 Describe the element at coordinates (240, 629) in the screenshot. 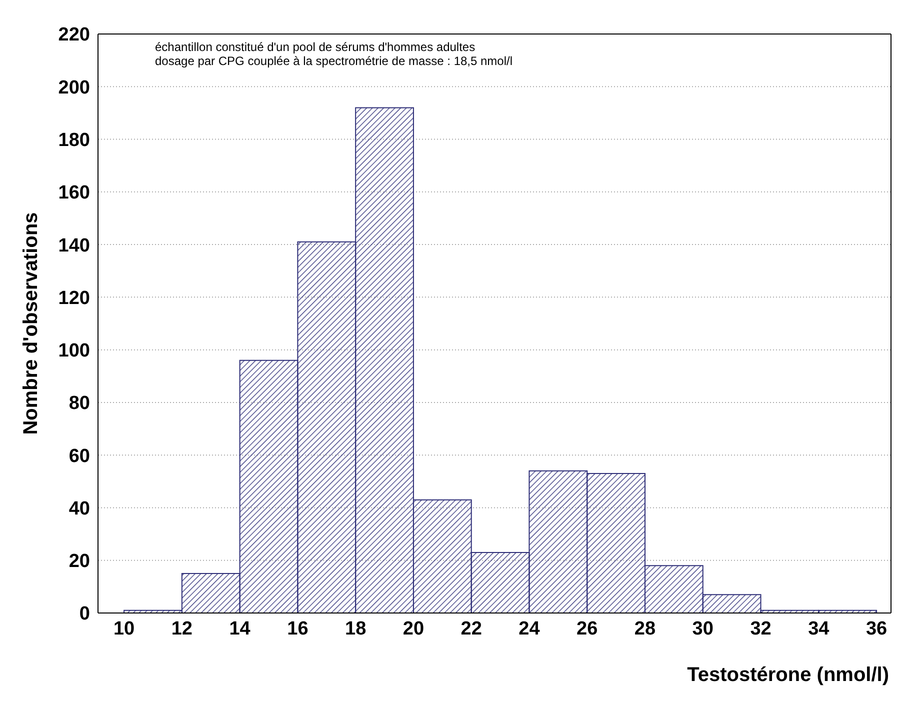

I see `x-tick-label: 14` at that location.